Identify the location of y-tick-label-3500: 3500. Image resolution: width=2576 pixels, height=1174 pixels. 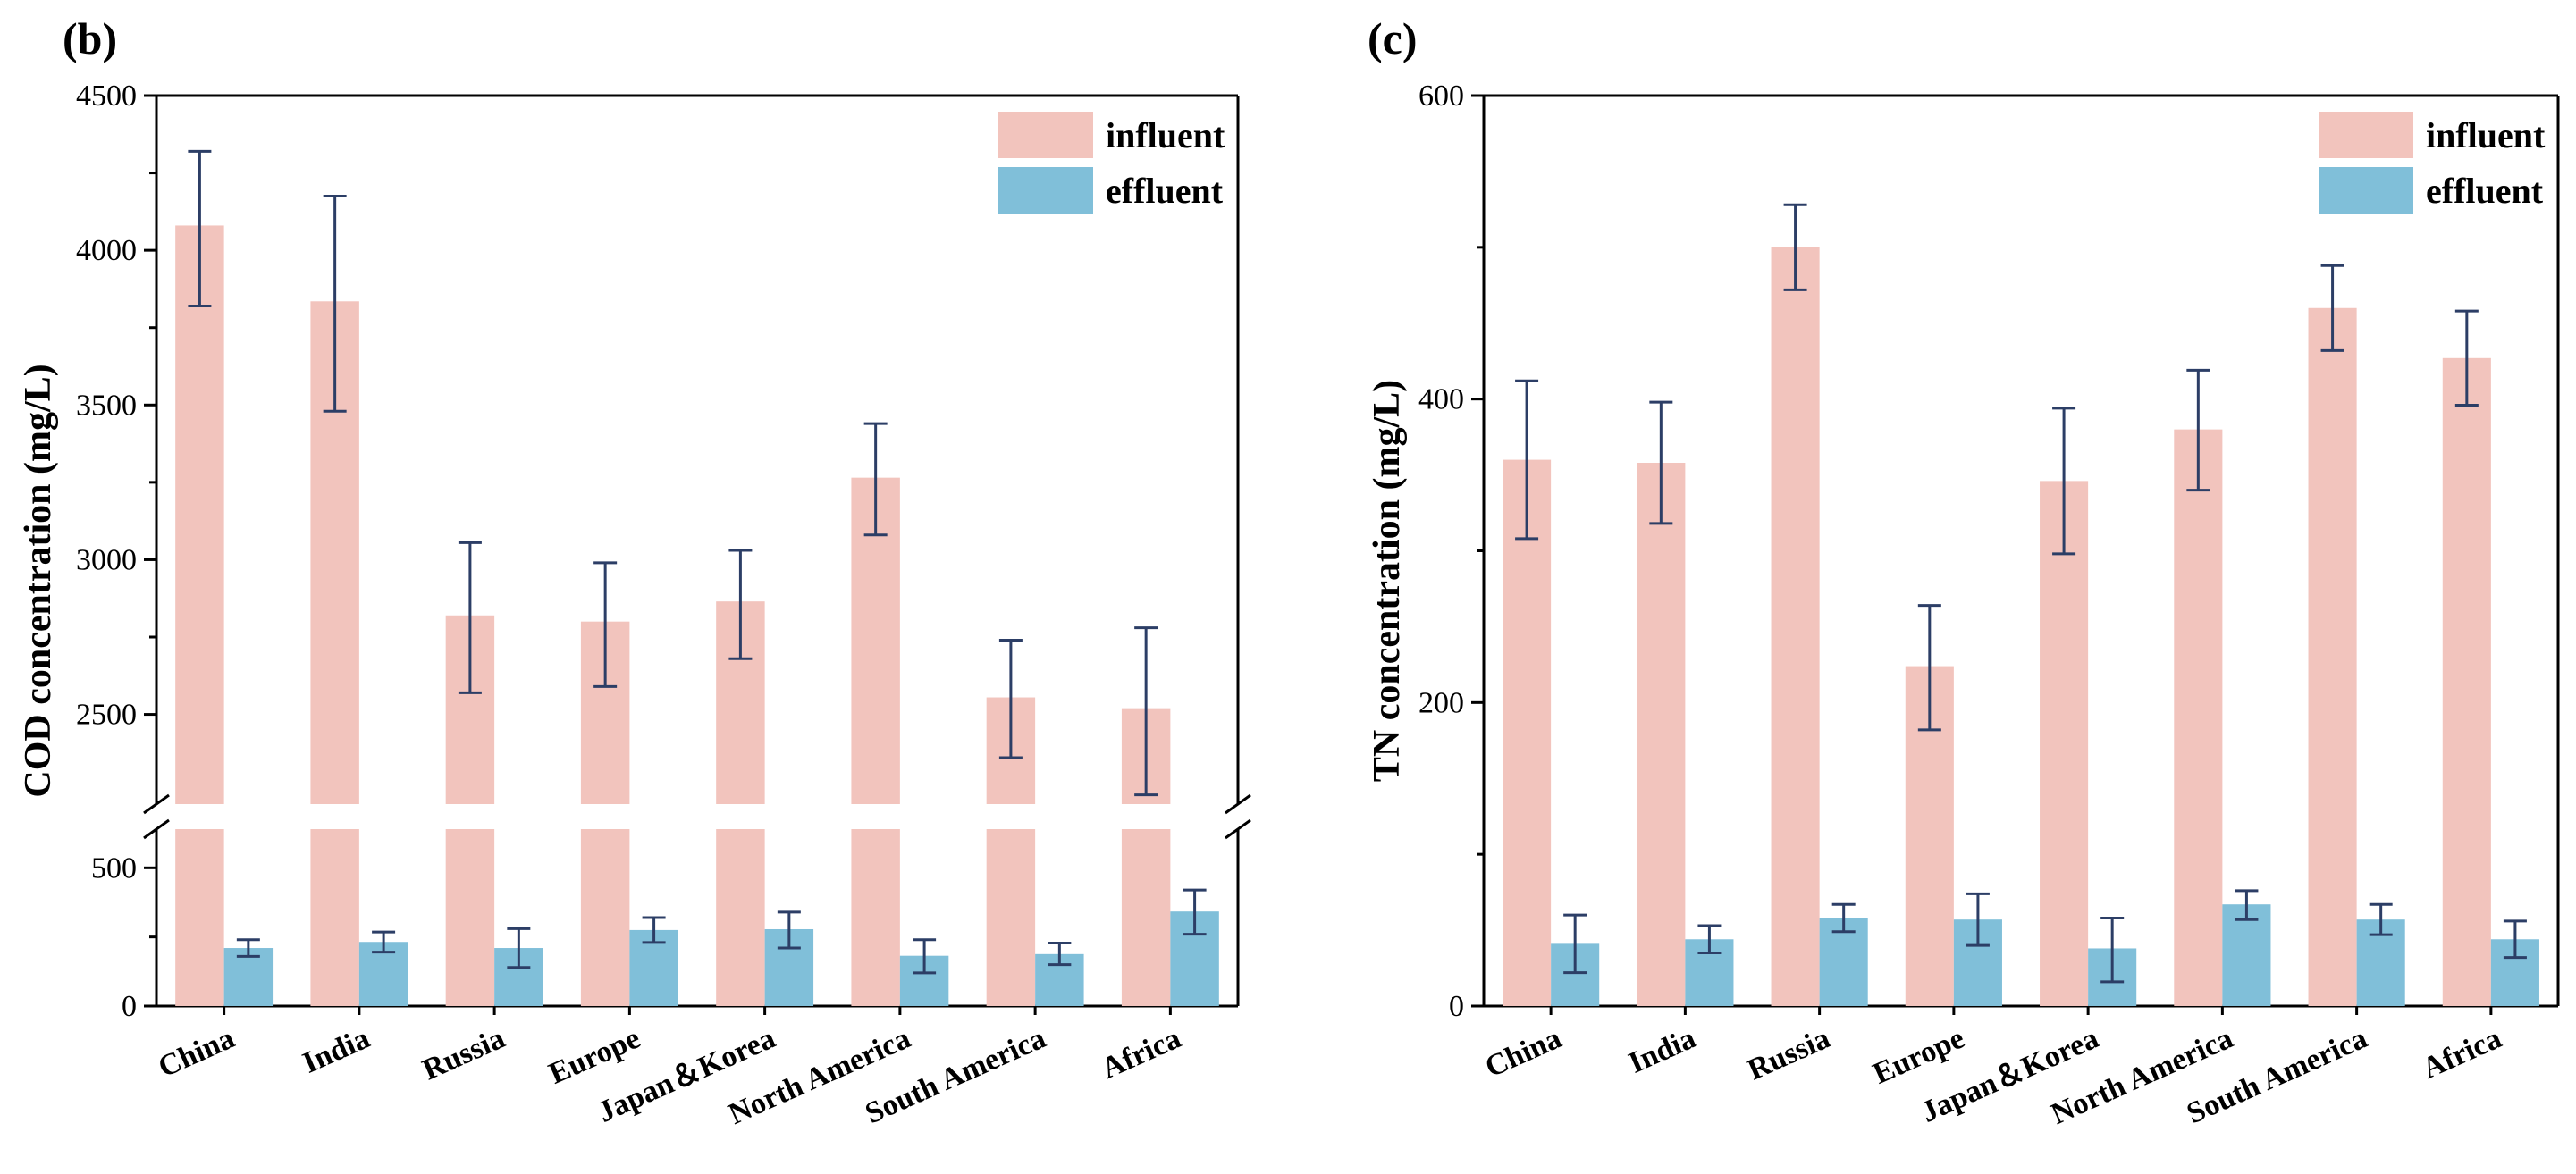
(107, 406).